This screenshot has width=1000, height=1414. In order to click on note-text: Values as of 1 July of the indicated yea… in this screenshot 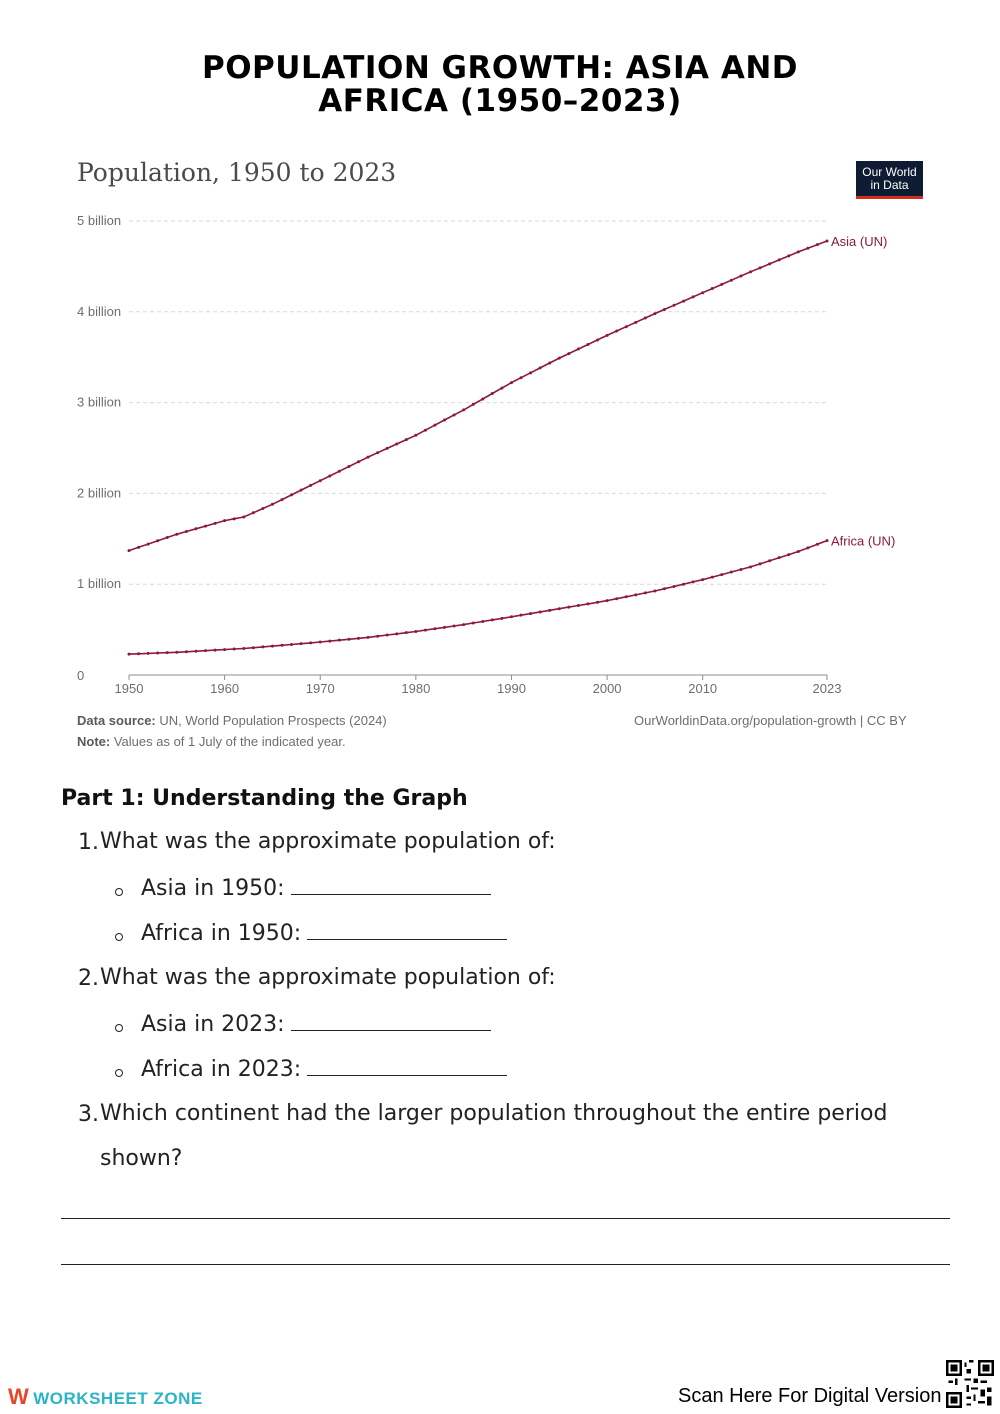, I will do `click(229, 741)`.